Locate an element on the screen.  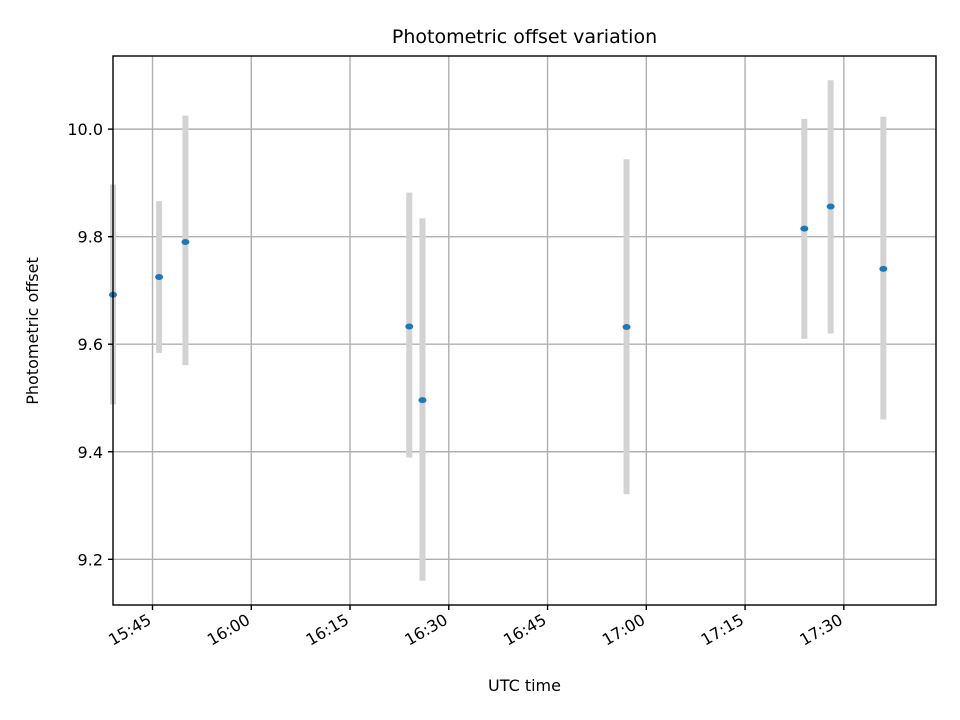
y-tick-label: 9.2 is located at coordinates (90, 559).